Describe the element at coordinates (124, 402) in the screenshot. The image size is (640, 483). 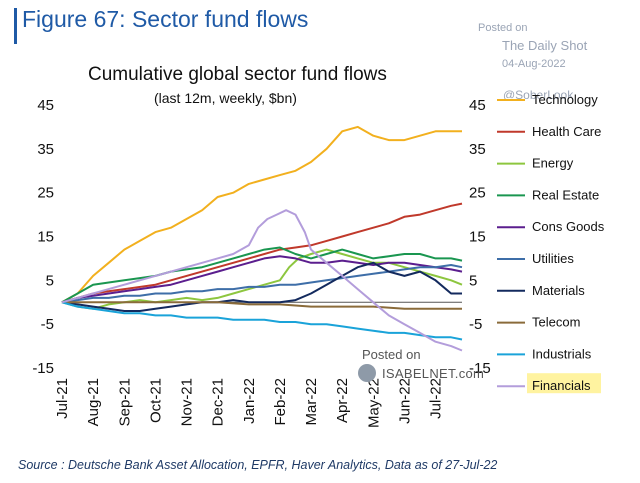
I see `x-tick-label: Sep-21` at that location.